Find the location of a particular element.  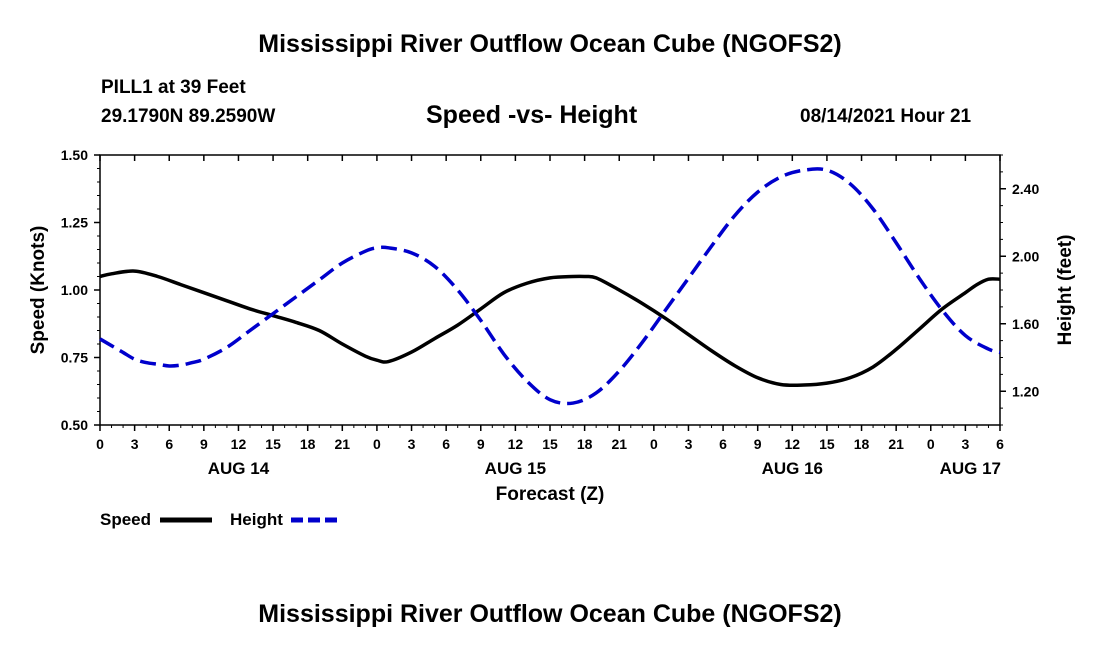

x-tick-label-20: 12 is located at coordinates (793, 444).